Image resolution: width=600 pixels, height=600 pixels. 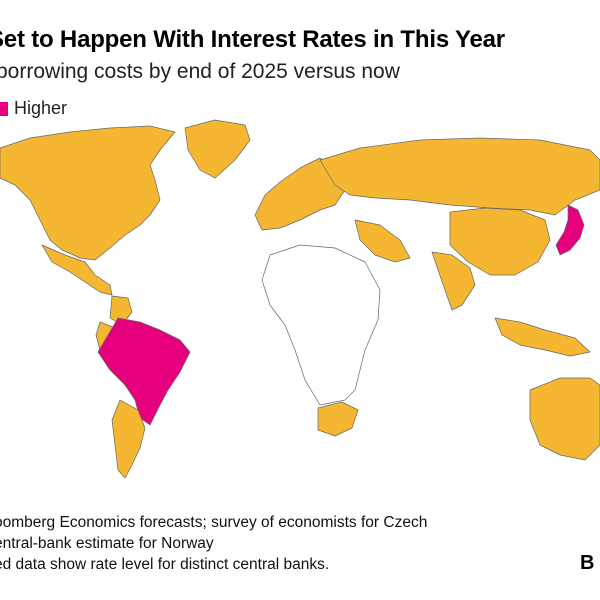 What do you see at coordinates (144, 371) in the screenshot?
I see `region-brazil` at bounding box center [144, 371].